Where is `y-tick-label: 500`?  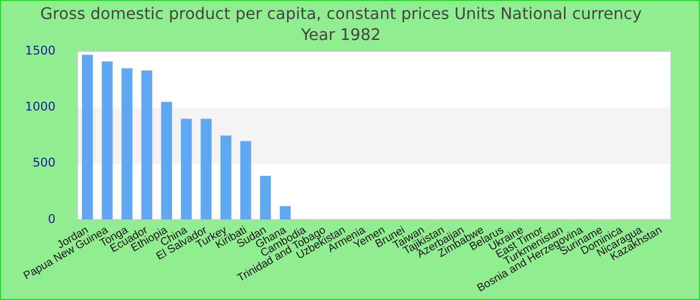
y-tick-label: 500 is located at coordinates (44, 163).